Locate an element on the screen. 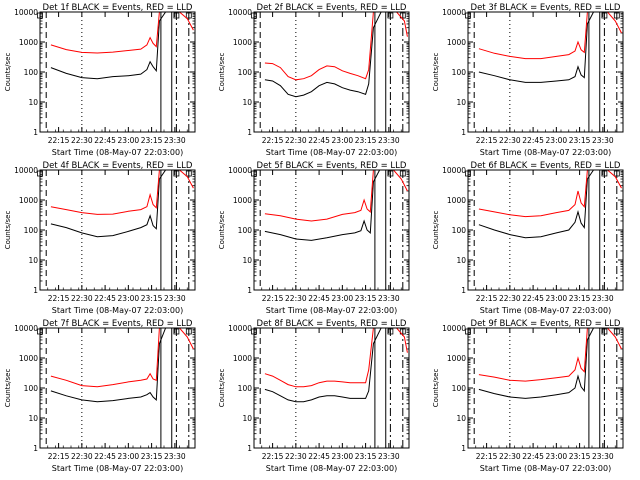  panel-title: Det 1f BLACK = Events, RED = LLD is located at coordinates (118, 8).